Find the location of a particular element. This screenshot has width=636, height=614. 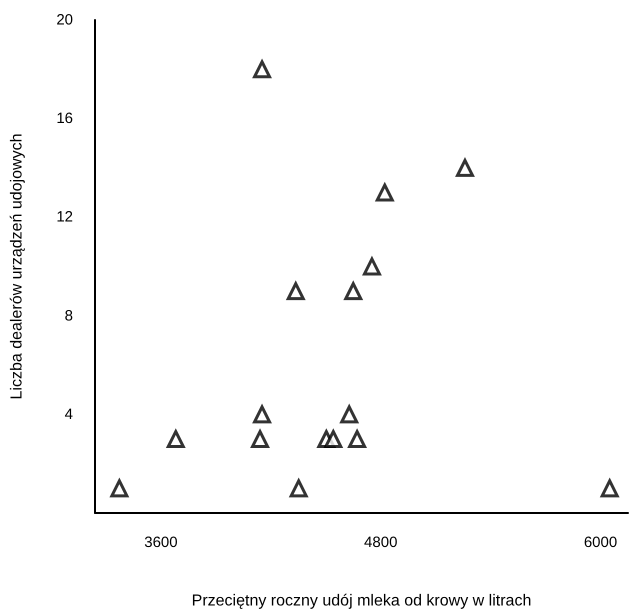

x-tick-label: 3600 is located at coordinates (161, 542).